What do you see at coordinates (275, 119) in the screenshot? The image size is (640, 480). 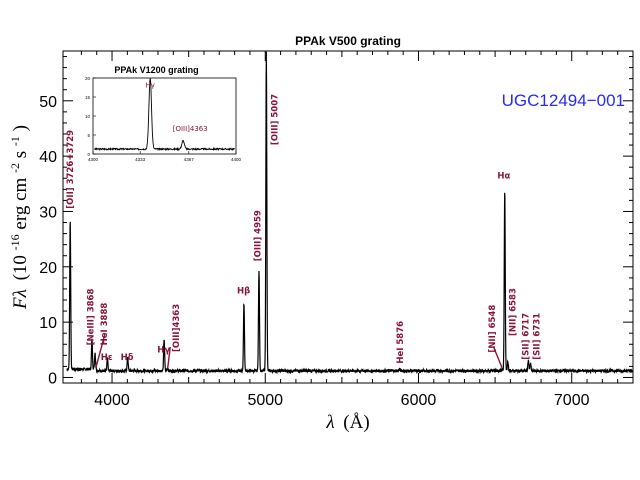 I see `line-label: [OIII] 5007` at bounding box center [275, 119].